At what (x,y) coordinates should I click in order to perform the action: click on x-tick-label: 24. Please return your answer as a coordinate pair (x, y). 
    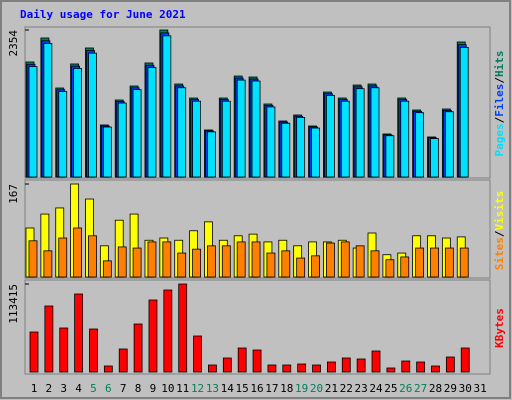
    Looking at the image, I should click on (376, 388).